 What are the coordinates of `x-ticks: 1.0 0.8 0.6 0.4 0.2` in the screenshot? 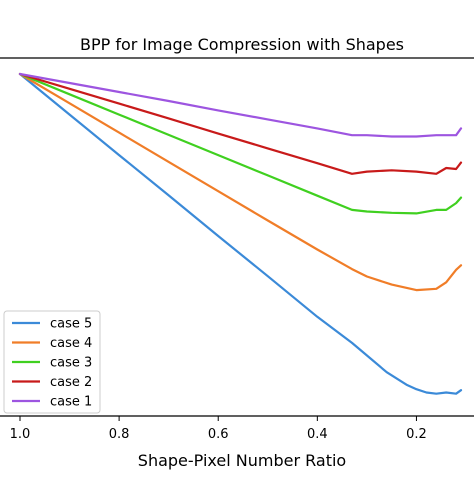 It's located at (218, 429).